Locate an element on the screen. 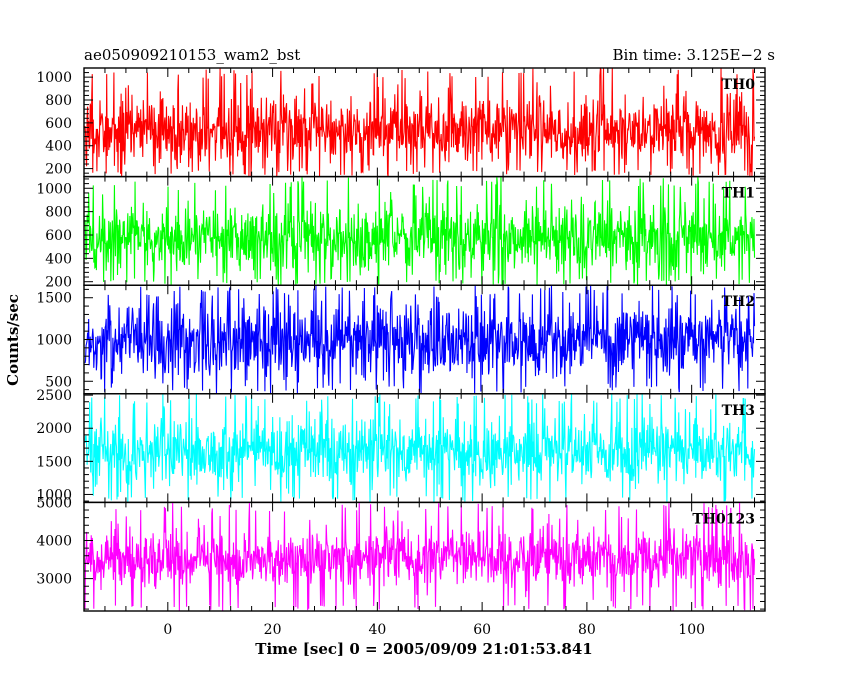 The height and width of the screenshot is (680, 850). panel-th1: 200 400 600 800 1000 TH1 is located at coordinates (401, 233).